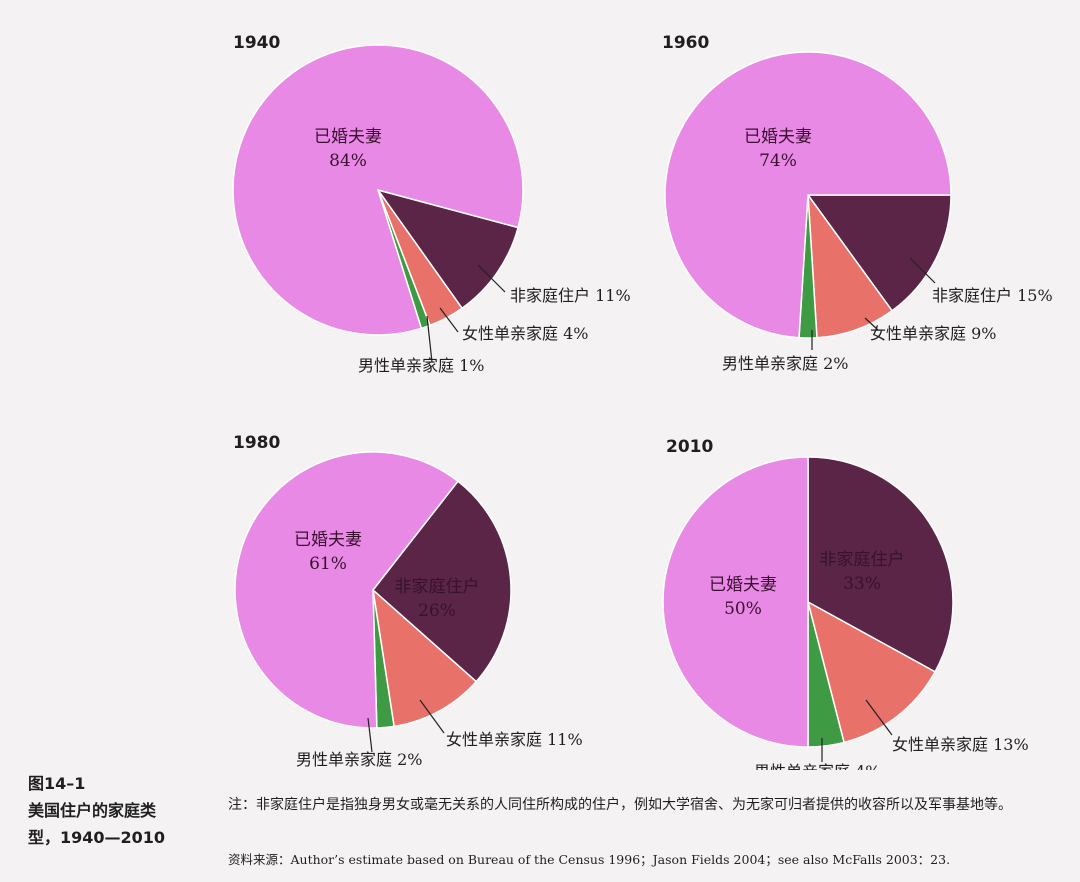 The width and height of the screenshot is (1080, 882). What do you see at coordinates (256, 443) in the screenshot?
I see `pie-title: 1980` at bounding box center [256, 443].